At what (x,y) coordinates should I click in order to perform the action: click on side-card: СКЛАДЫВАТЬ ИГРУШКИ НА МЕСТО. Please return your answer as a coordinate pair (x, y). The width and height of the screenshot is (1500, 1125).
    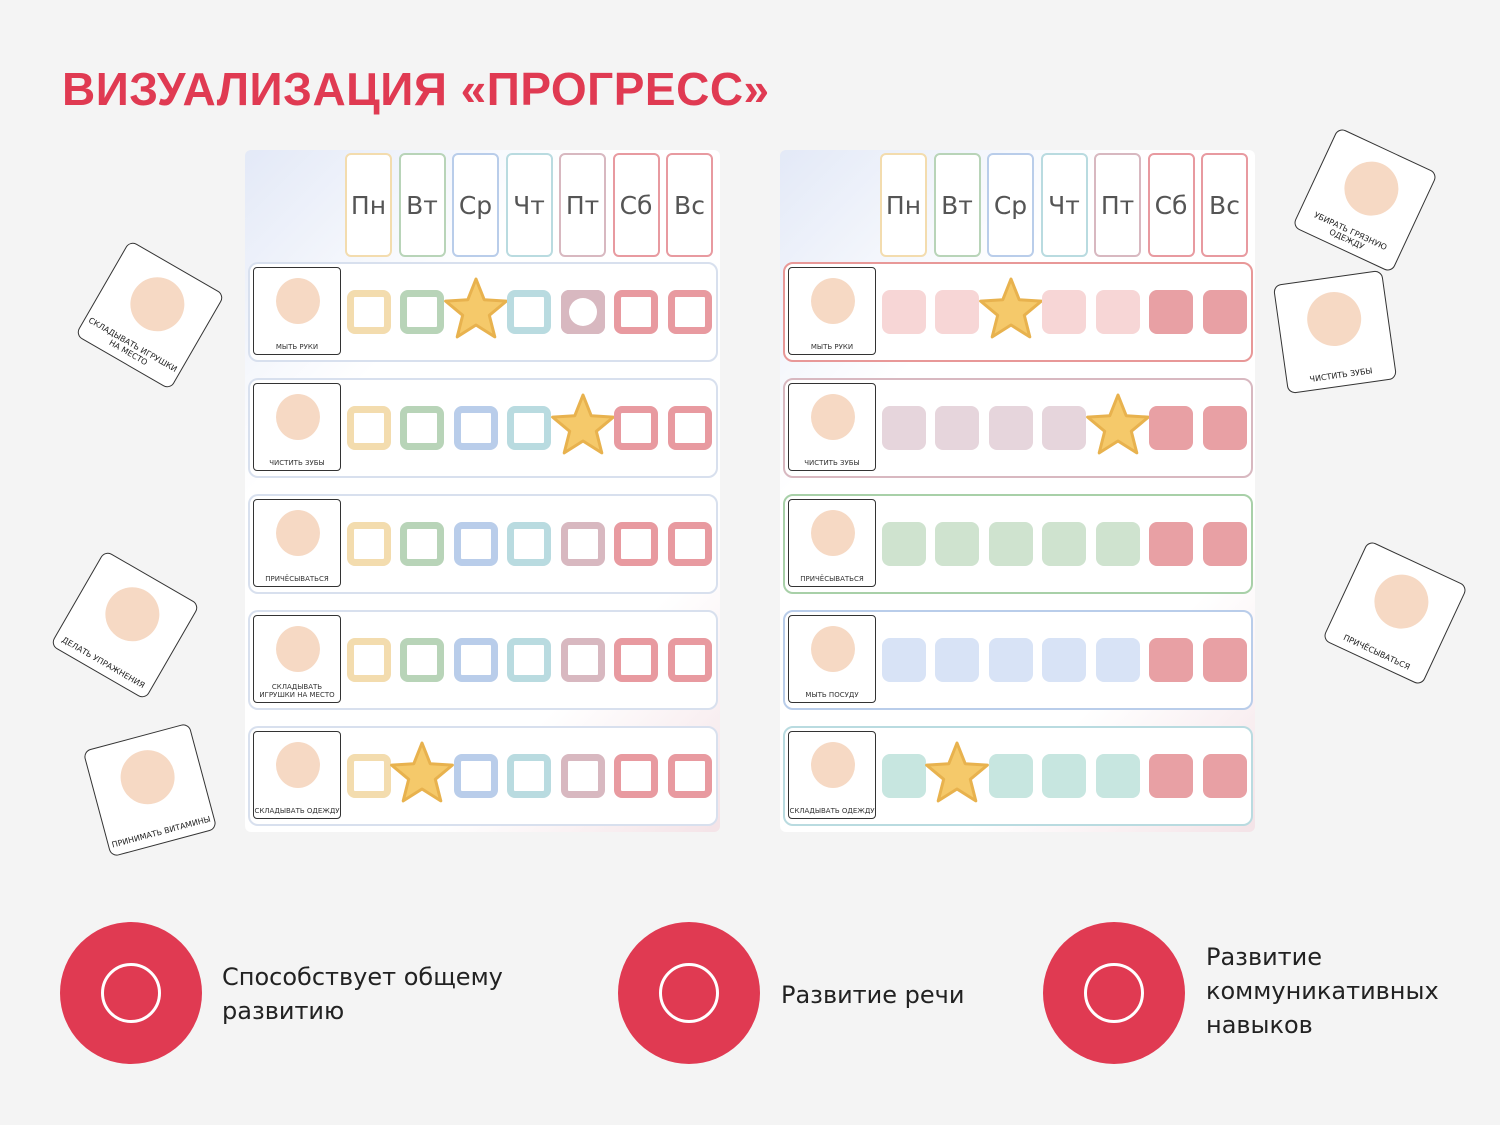
    Looking at the image, I should click on (150, 315).